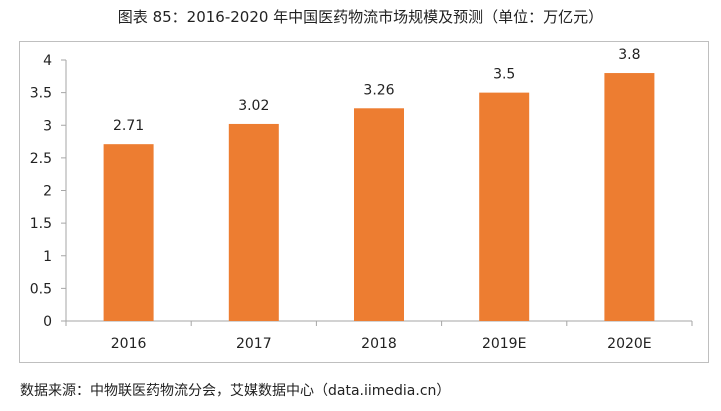 The width and height of the screenshot is (721, 411). What do you see at coordinates (41, 224) in the screenshot?
I see `y-tick-label: 1.5` at bounding box center [41, 224].